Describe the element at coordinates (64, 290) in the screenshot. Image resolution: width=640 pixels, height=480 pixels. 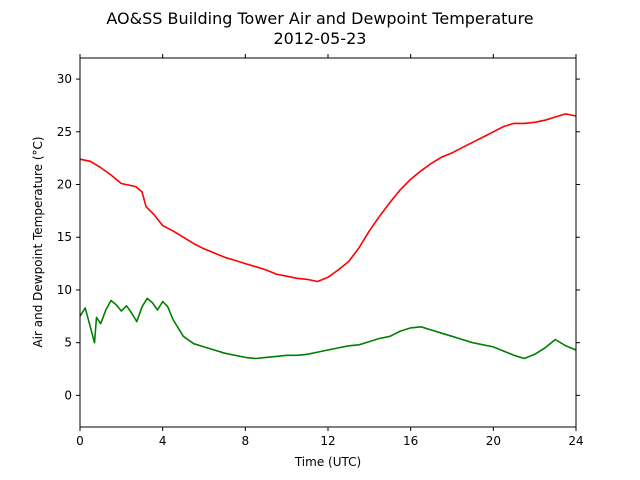
I see `y-tick-label: 10` at that location.